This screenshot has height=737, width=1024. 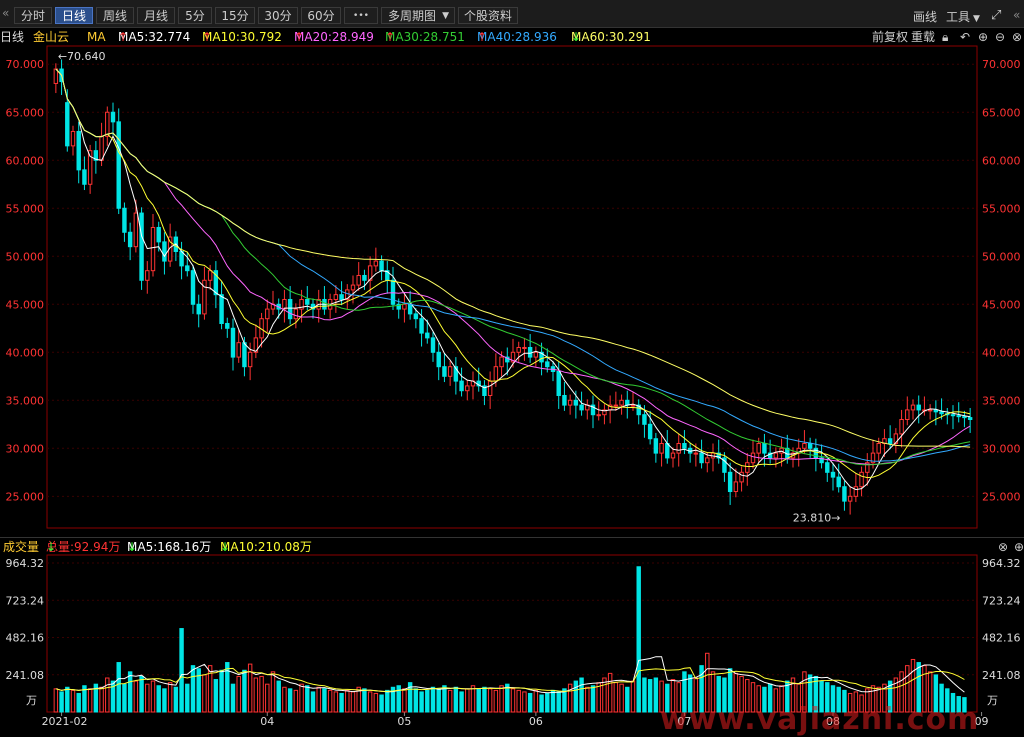 I want to click on price-tick-right: 70.000, so click(x=1001, y=64).